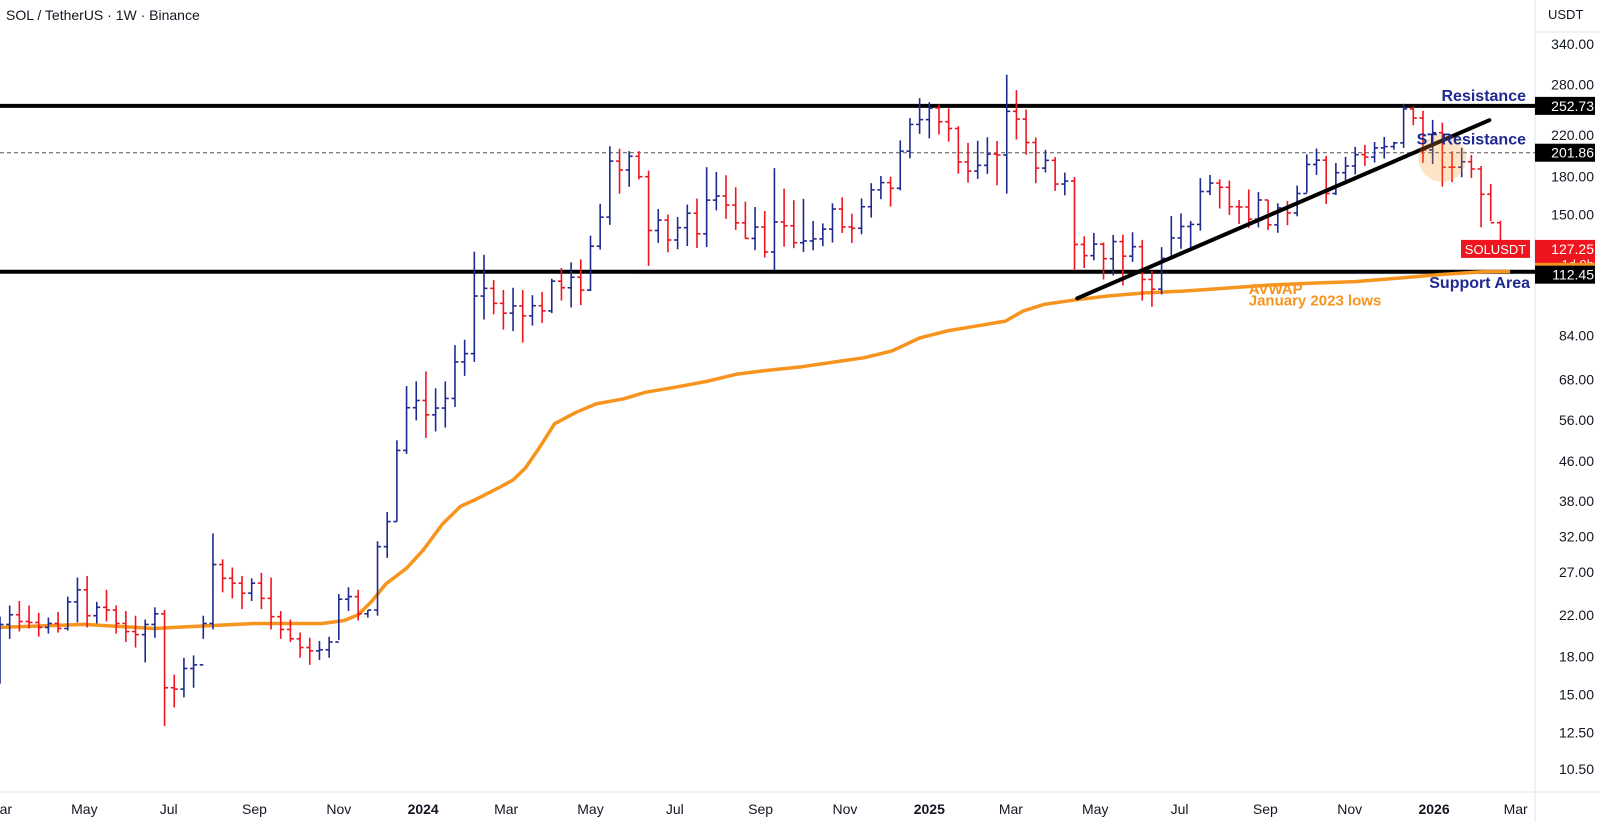 This screenshot has height=822, width=1600. I want to click on price-tag-label: 112.45, so click(1573, 275).